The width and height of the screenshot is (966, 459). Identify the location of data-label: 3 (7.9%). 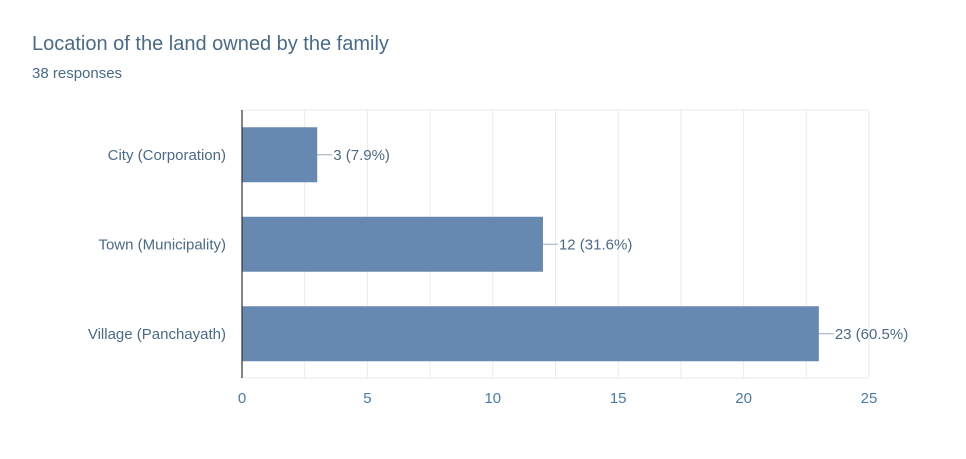
(361, 155).